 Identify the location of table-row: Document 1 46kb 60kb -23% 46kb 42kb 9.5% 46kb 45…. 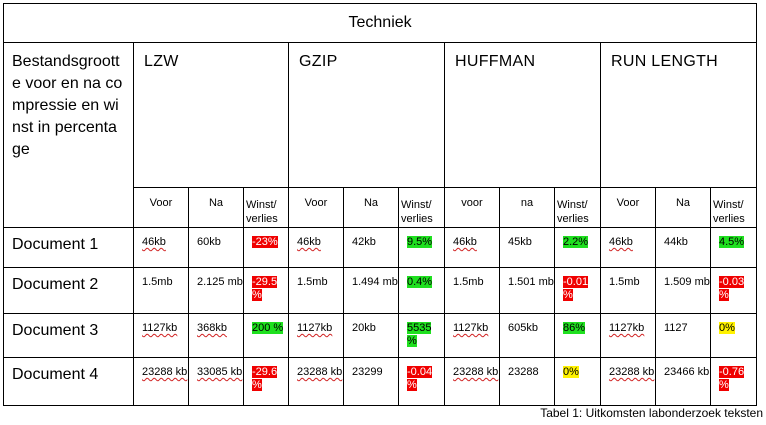
(380, 247).